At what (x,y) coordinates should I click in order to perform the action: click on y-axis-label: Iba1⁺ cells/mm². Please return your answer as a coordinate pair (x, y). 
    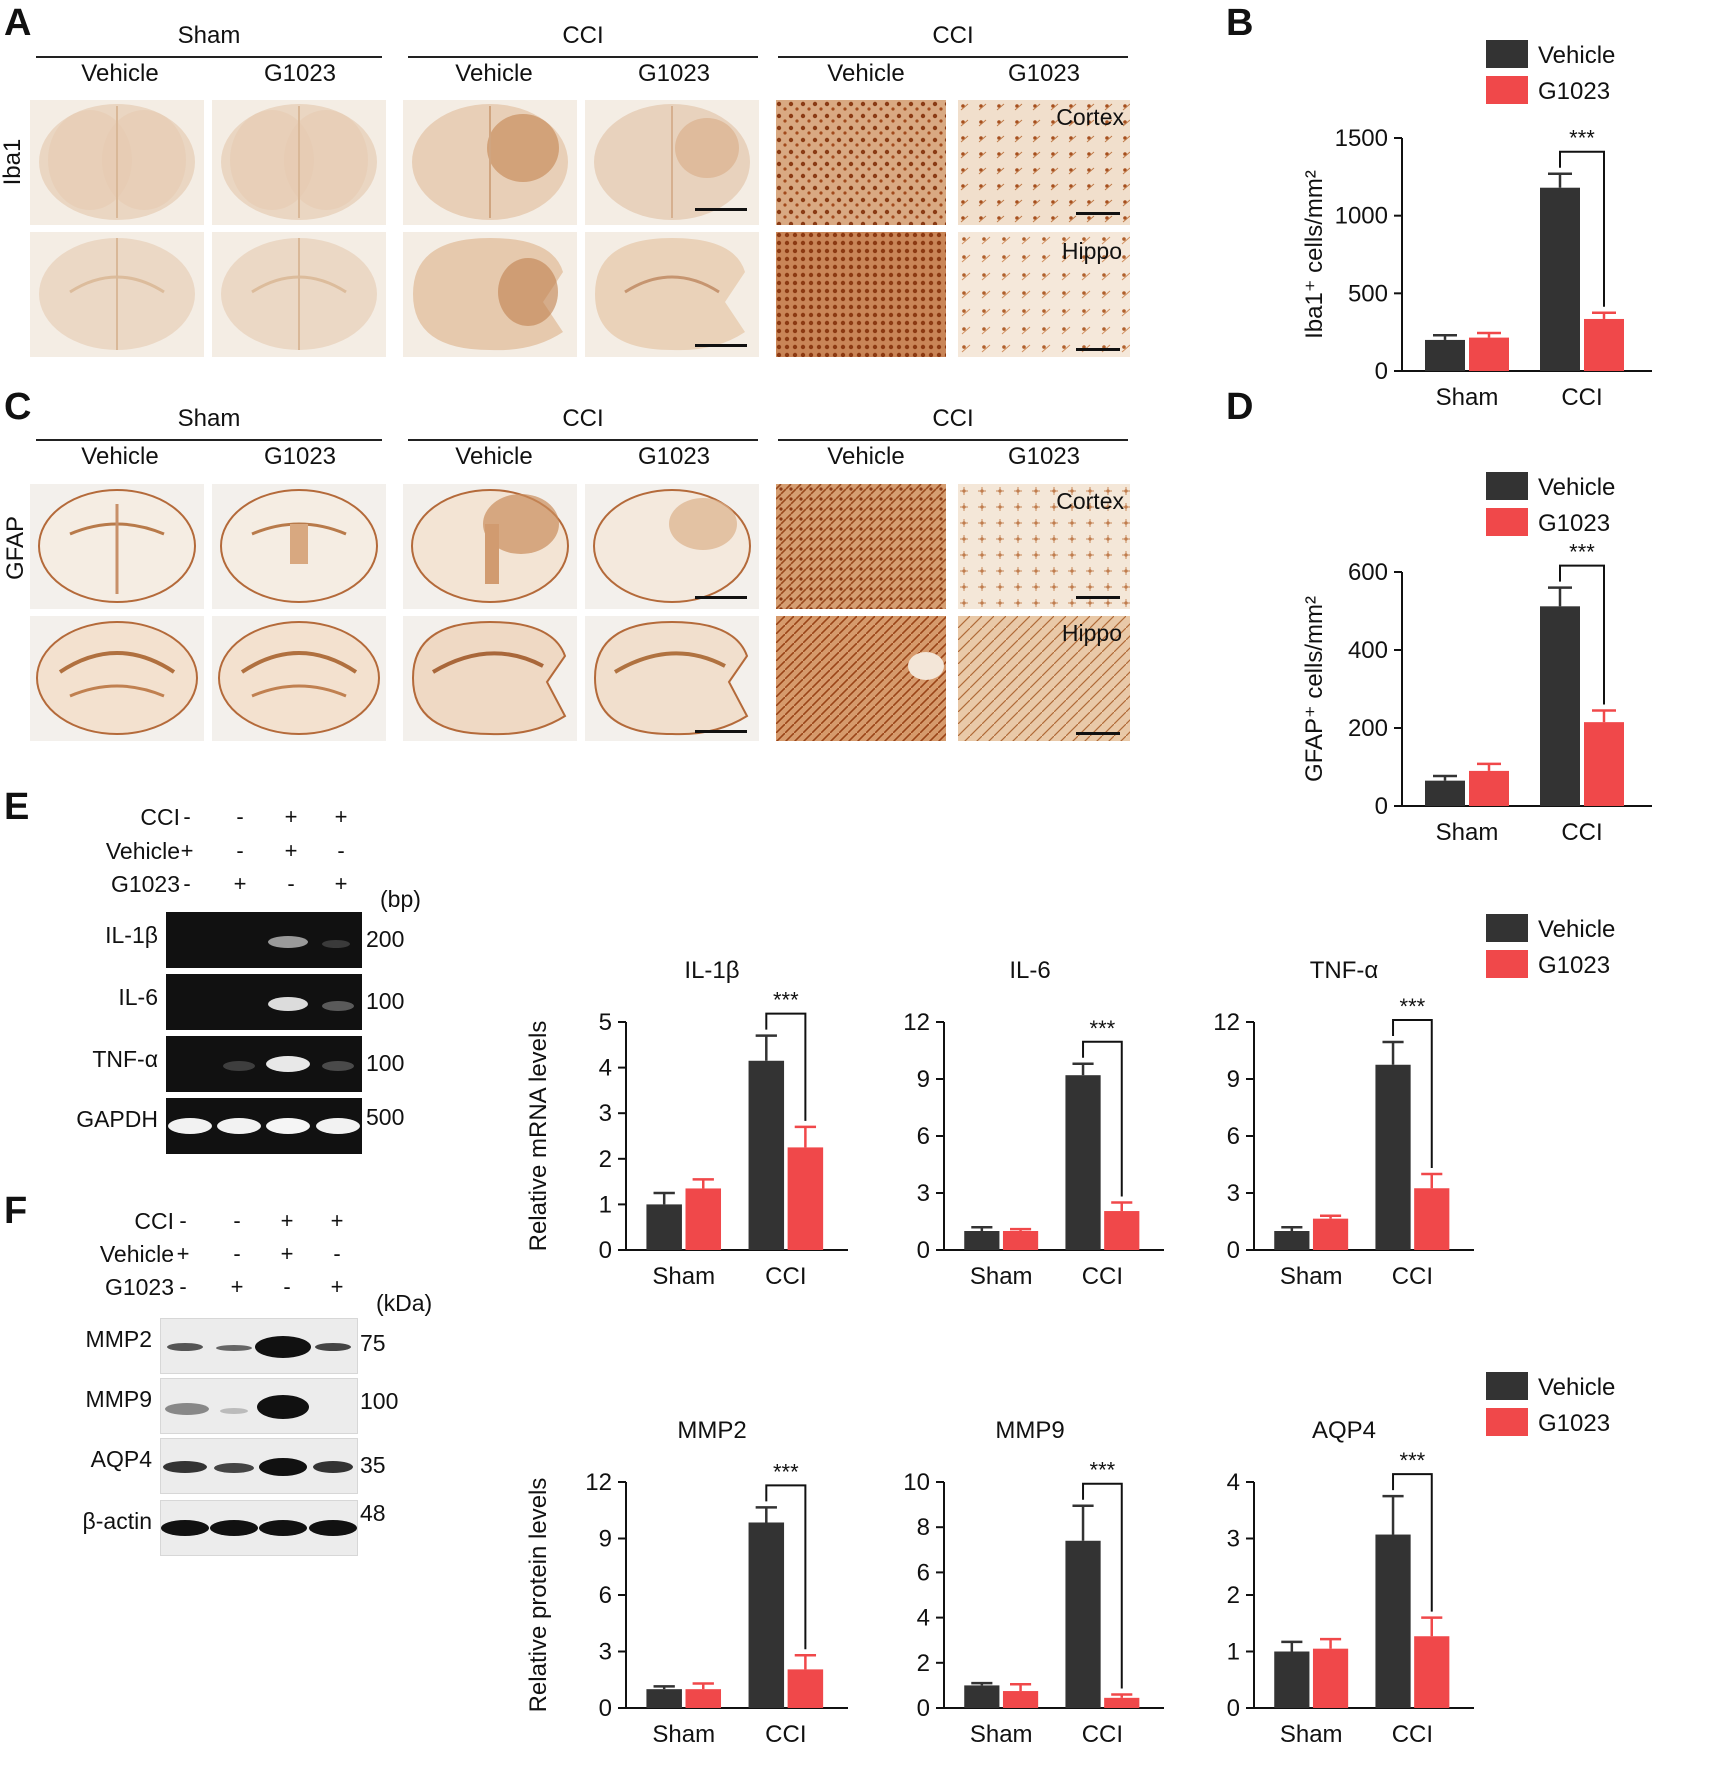
    Looking at the image, I should click on (1314, 254).